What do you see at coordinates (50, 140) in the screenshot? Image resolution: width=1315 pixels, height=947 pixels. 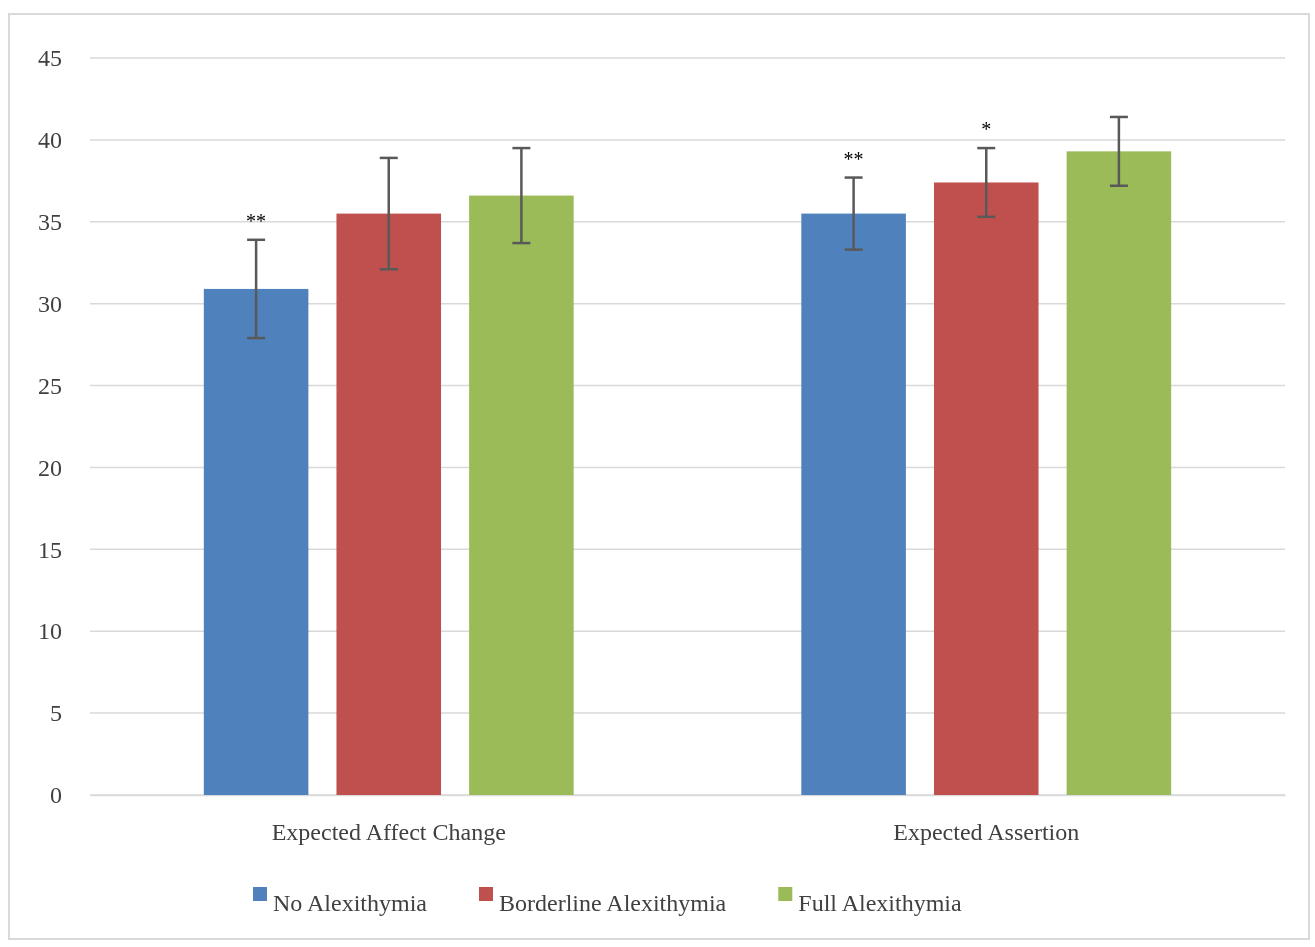 I see `y-tick-label: 40` at bounding box center [50, 140].